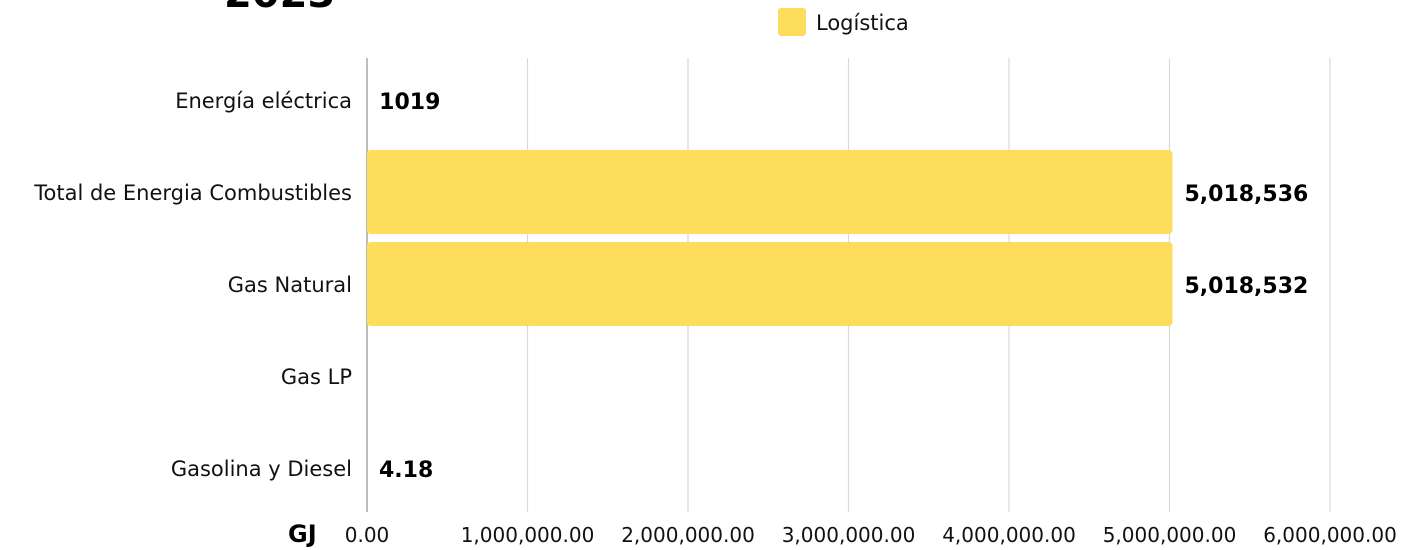  Describe the element at coordinates (792, 22) in the screenshot. I see `legend-swatch` at that location.